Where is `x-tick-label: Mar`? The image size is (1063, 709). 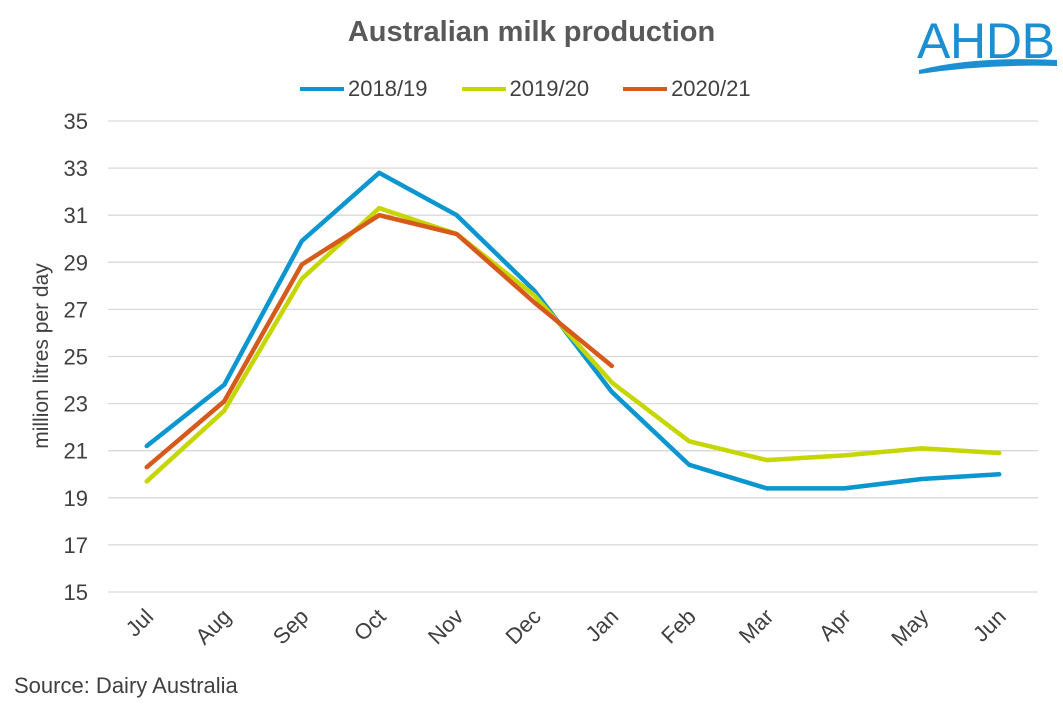
x-tick-label: Mar is located at coordinates (756, 626).